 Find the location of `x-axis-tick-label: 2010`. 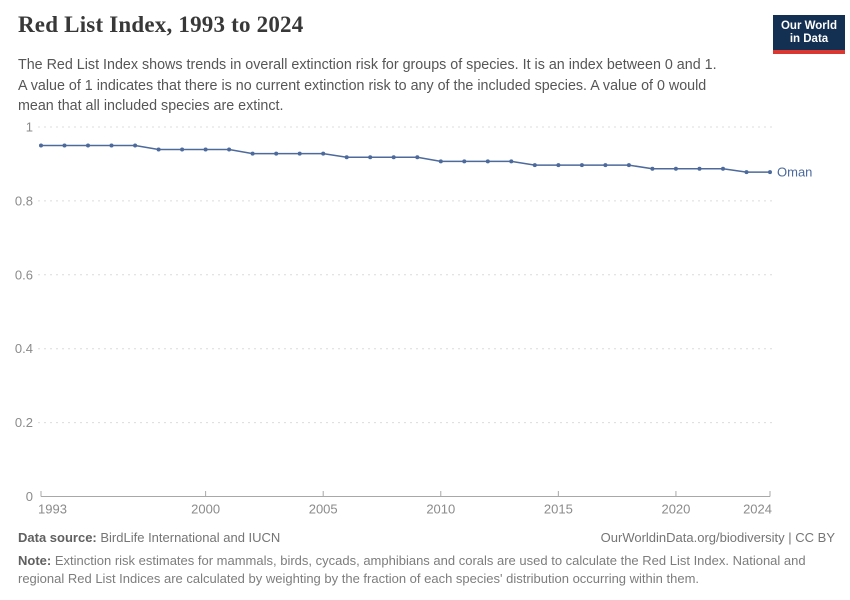

x-axis-tick-label: 2010 is located at coordinates (440, 509).